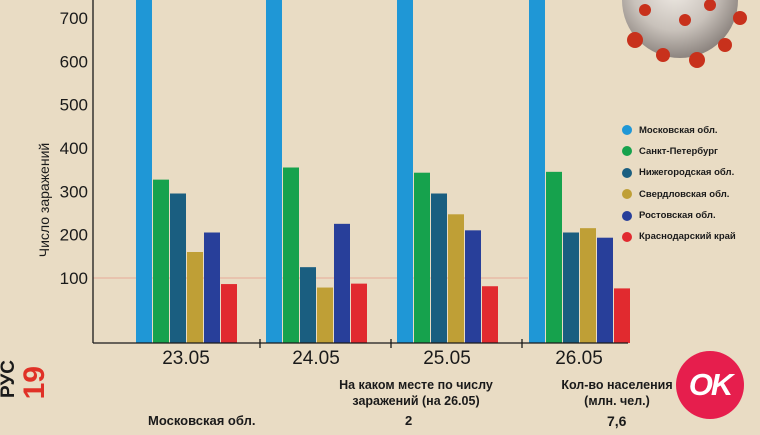 The width and height of the screenshot is (760, 435). I want to click on legend-item: Краснодарский край, so click(691, 237).